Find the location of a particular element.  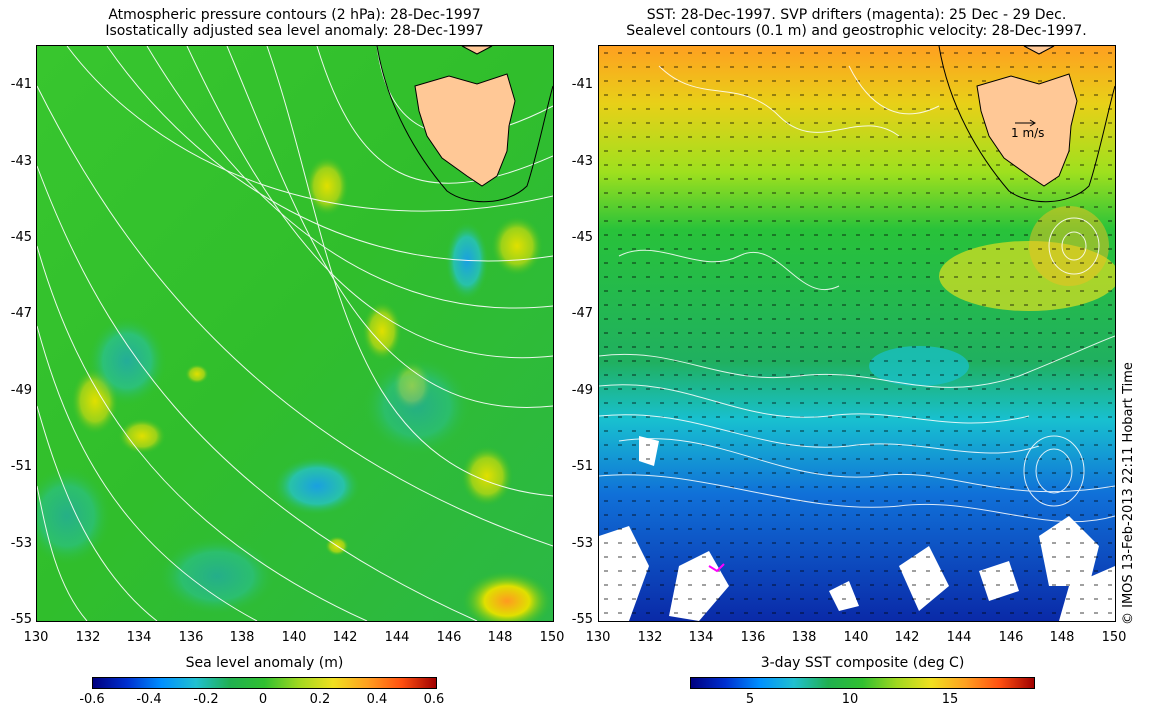

left-colorbar-title: Sea level anomaly (m) is located at coordinates (264, 663).